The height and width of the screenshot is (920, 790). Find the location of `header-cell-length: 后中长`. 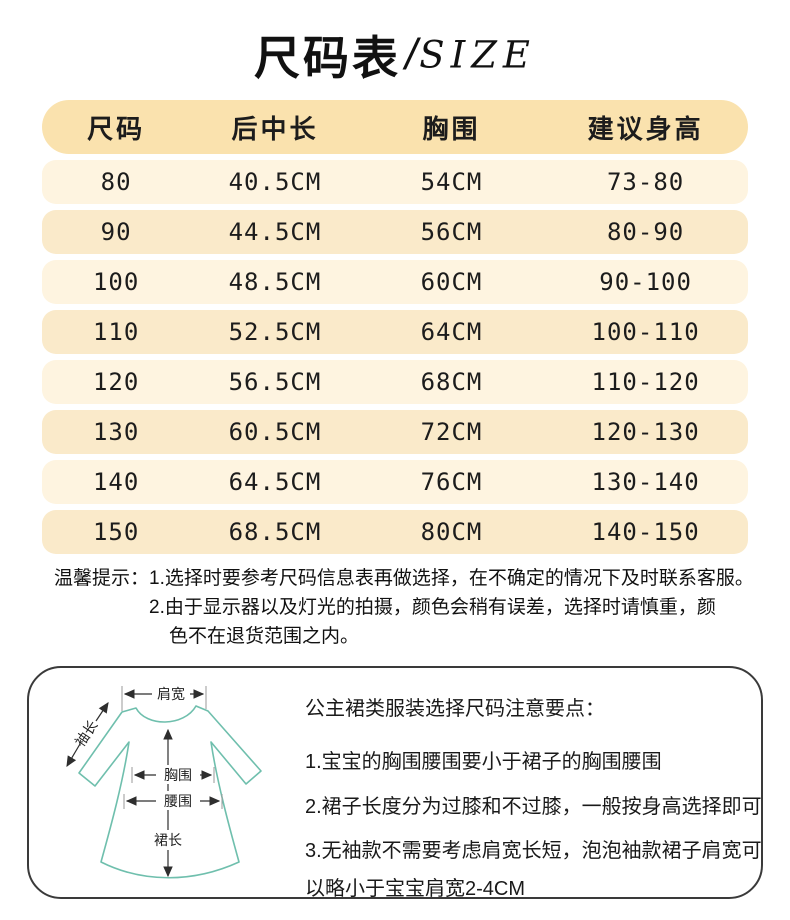

header-cell-length: 后中长 is located at coordinates (275, 128).